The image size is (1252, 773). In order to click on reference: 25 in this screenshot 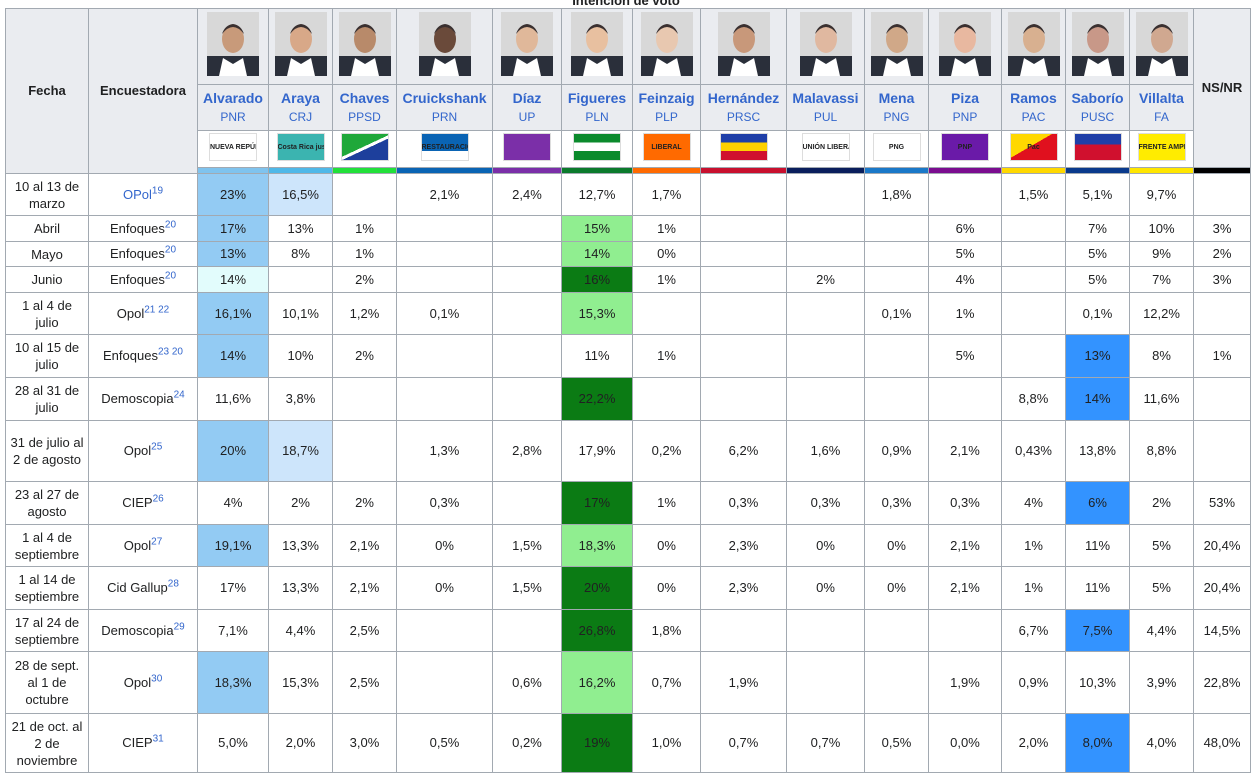, I will do `click(157, 447)`.